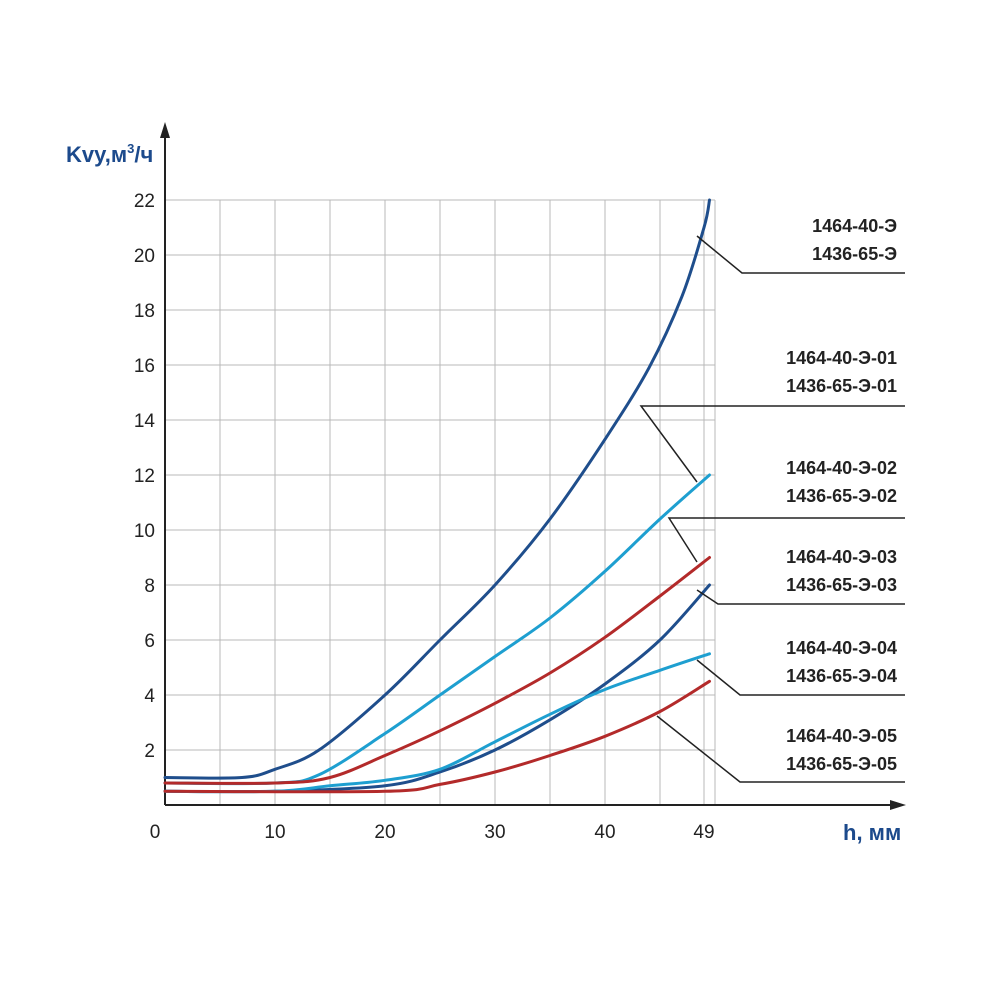 The height and width of the screenshot is (1000, 1000). Describe the element at coordinates (604, 832) in the screenshot. I see `x-tick-label: 40` at that location.